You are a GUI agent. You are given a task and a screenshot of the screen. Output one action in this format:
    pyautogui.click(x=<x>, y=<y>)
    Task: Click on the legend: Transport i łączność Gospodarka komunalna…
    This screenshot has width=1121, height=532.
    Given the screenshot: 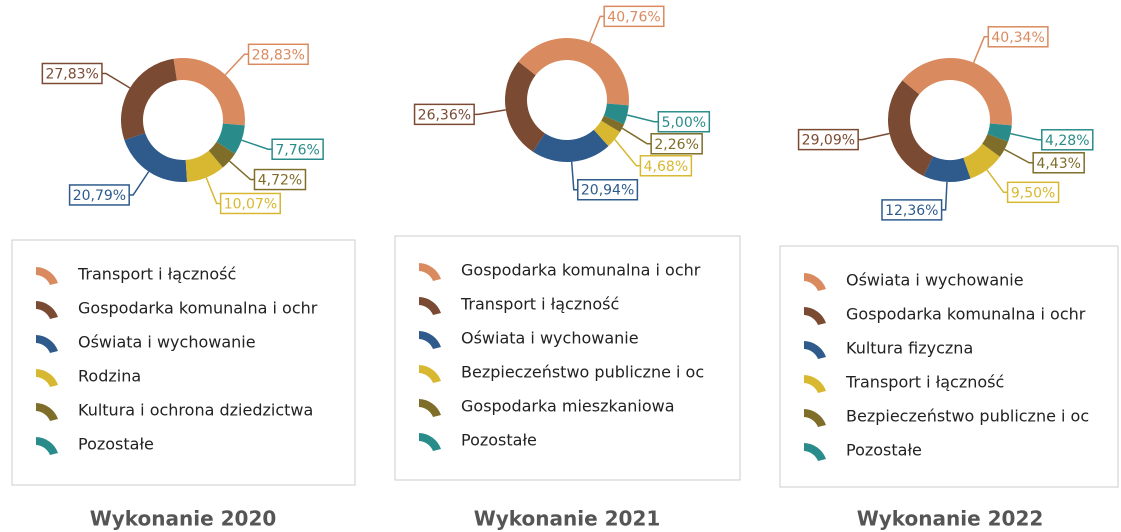 What is the action you would take?
    pyautogui.click(x=177, y=360)
    